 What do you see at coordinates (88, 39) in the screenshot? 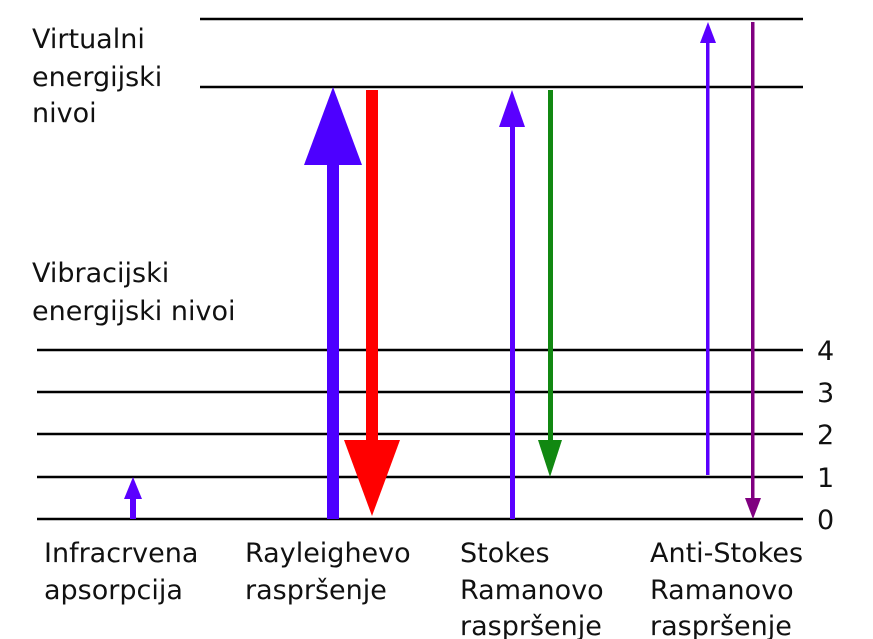
I see `virtual-label: Virtualni` at bounding box center [88, 39].